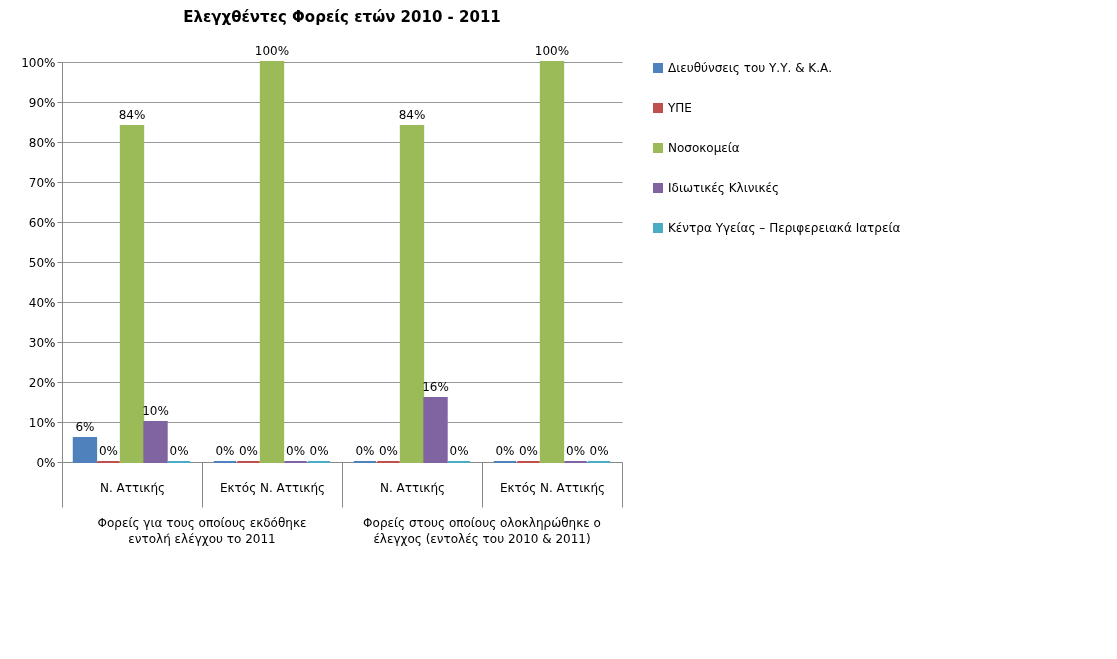 Image resolution: width=1117 pixels, height=659 pixels. Describe the element at coordinates (42, 302) in the screenshot. I see `y-tick-label: 40%` at that location.